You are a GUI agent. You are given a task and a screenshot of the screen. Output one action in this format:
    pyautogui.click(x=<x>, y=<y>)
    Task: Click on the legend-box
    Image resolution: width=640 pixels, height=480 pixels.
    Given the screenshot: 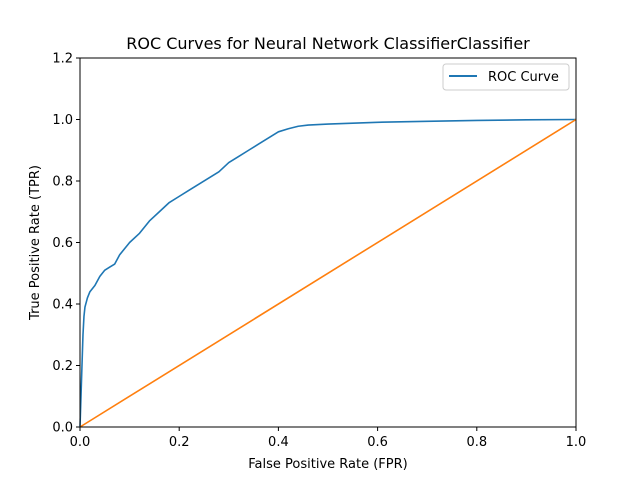 What is the action you would take?
    pyautogui.click(x=506, y=77)
    